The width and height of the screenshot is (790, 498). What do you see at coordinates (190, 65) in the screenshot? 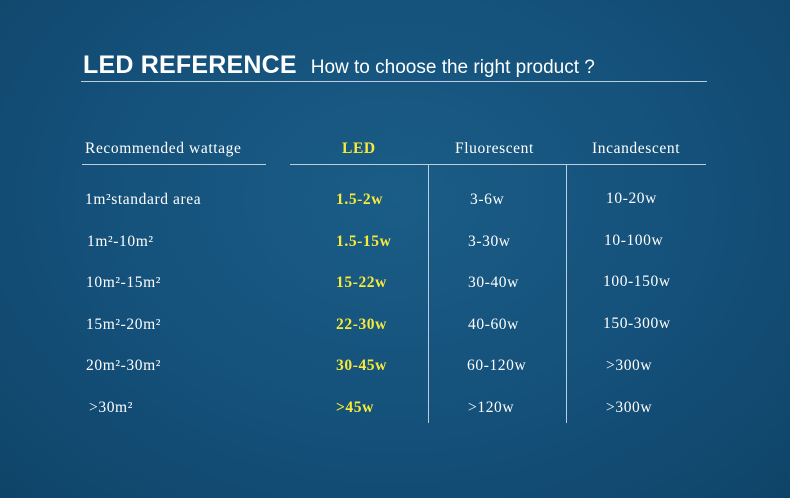
I see `page-title: LED REFERENCE` at bounding box center [190, 65].